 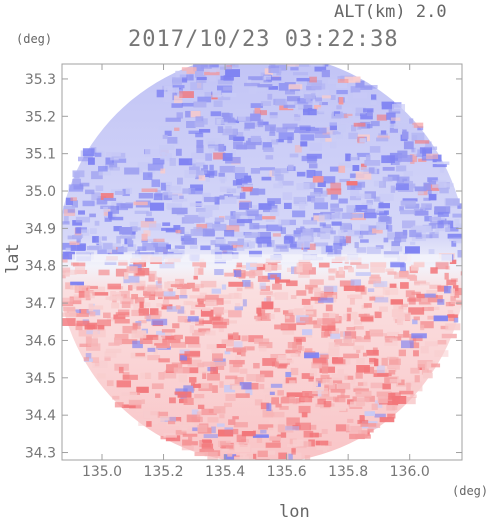 I want to click on x-tick-label: 136.0, so click(x=410, y=472).